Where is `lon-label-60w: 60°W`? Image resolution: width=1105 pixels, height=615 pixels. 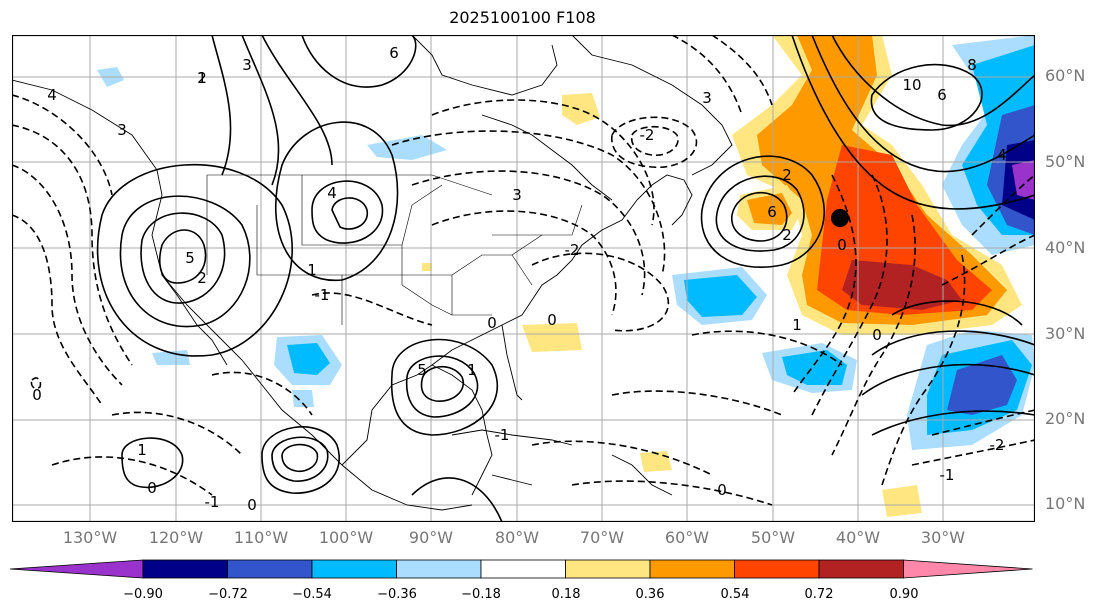
lon-label-60w: 60°W is located at coordinates (687, 537).